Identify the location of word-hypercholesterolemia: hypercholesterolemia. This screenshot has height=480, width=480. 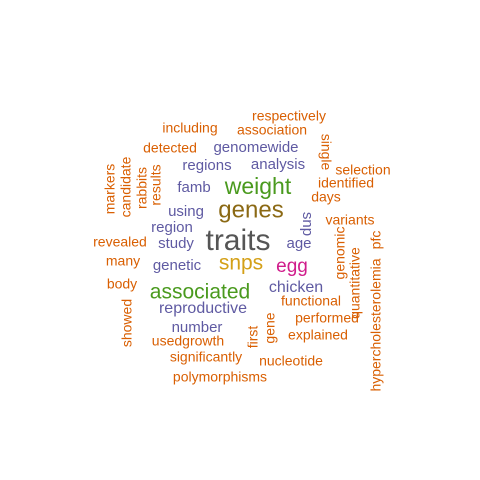
(376, 324).